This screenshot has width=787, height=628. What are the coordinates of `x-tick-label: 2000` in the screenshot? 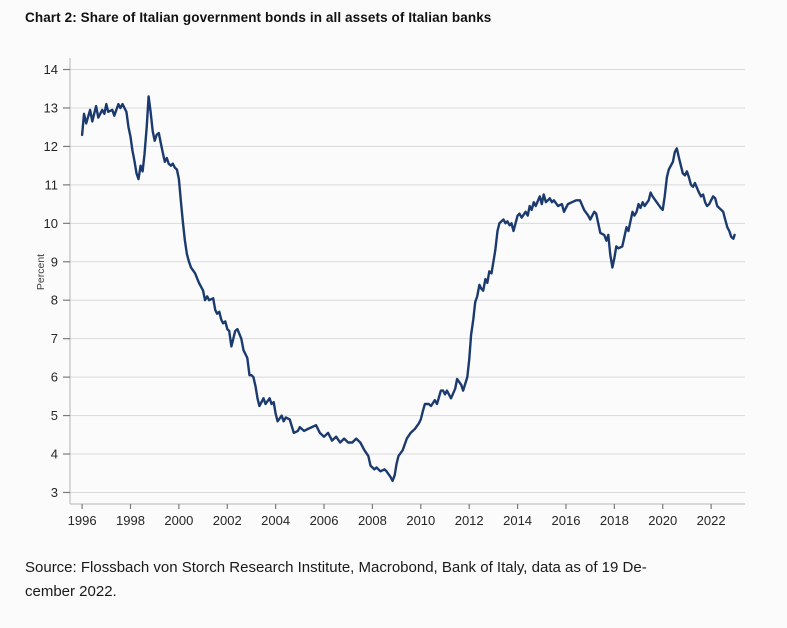 It's located at (178, 520).